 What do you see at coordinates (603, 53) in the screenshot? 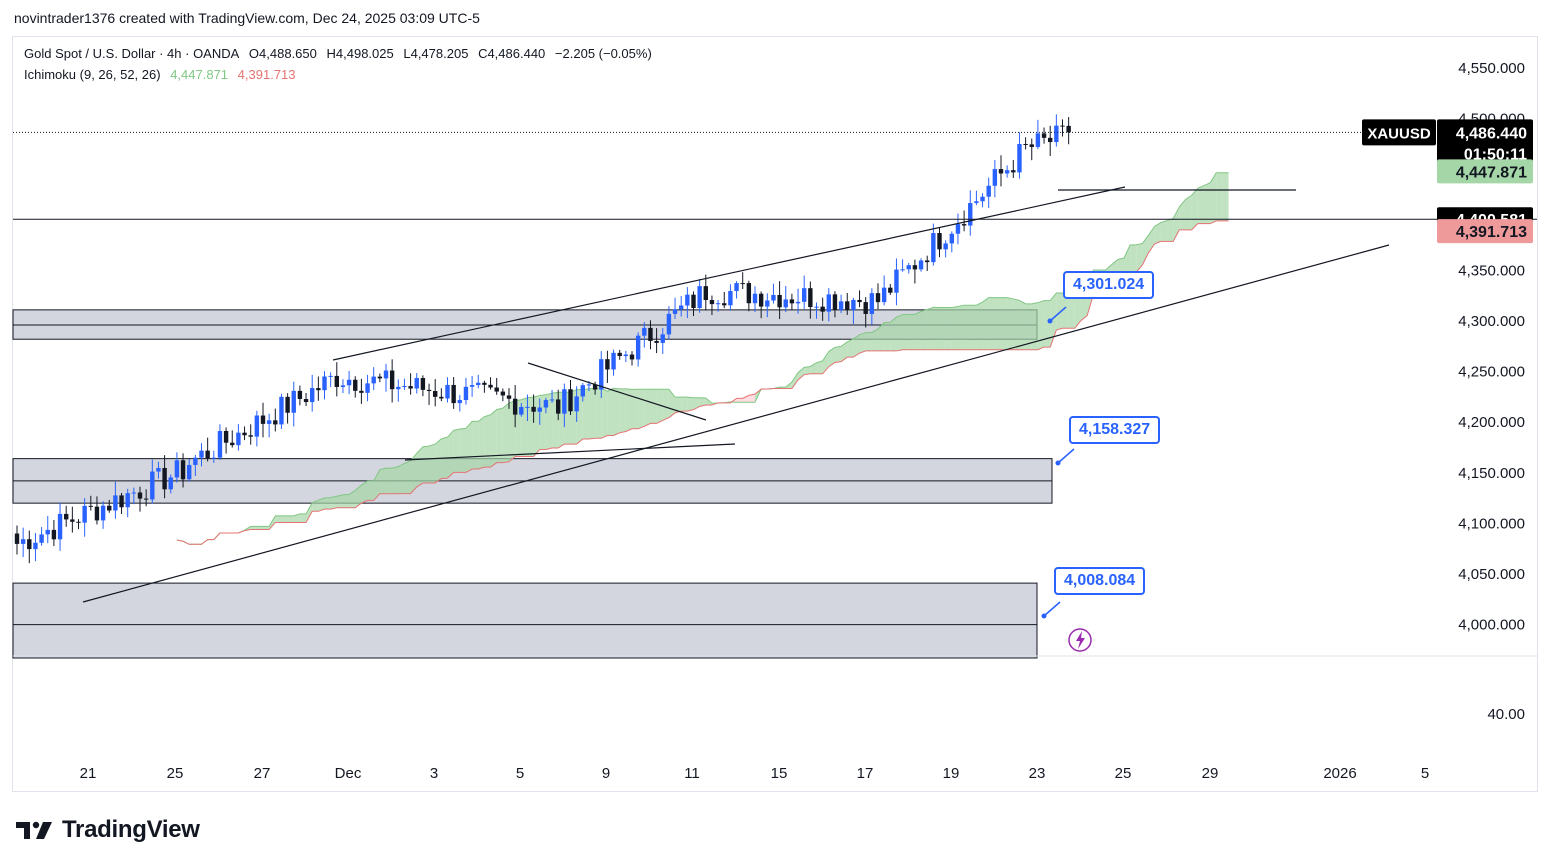
I see `legend-change: −2.205 (−0.05%)` at bounding box center [603, 53].